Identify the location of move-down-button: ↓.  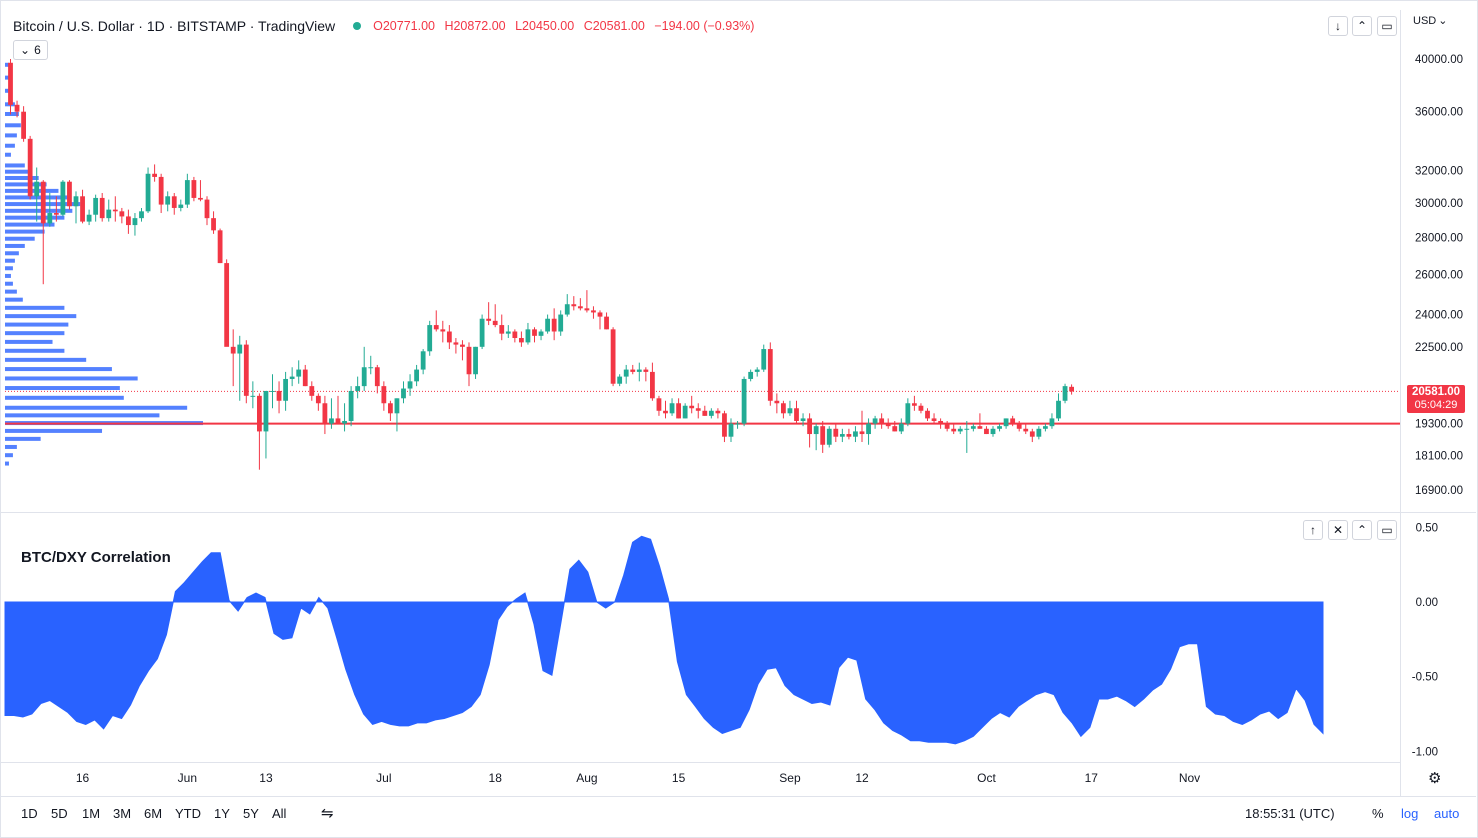
(1338, 26).